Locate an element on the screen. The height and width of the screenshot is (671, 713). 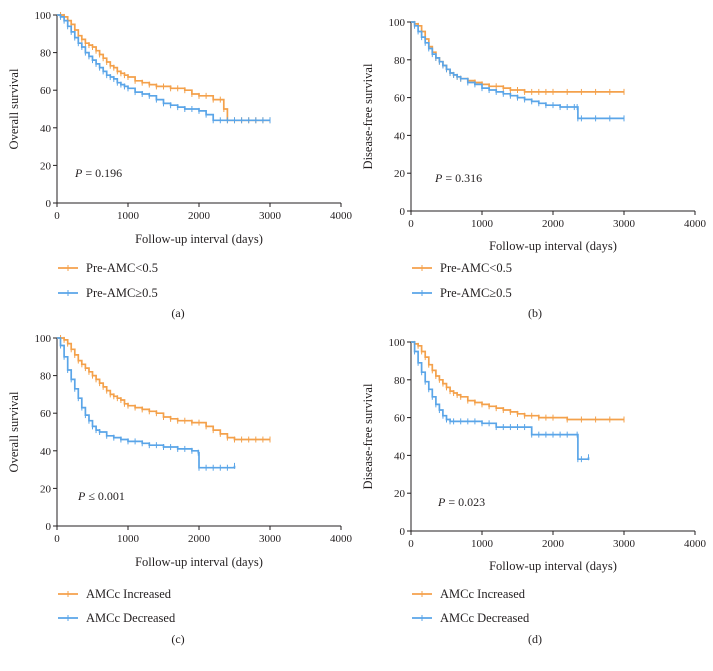
p-value-text: = 0.023 is located at coordinates (465, 502).